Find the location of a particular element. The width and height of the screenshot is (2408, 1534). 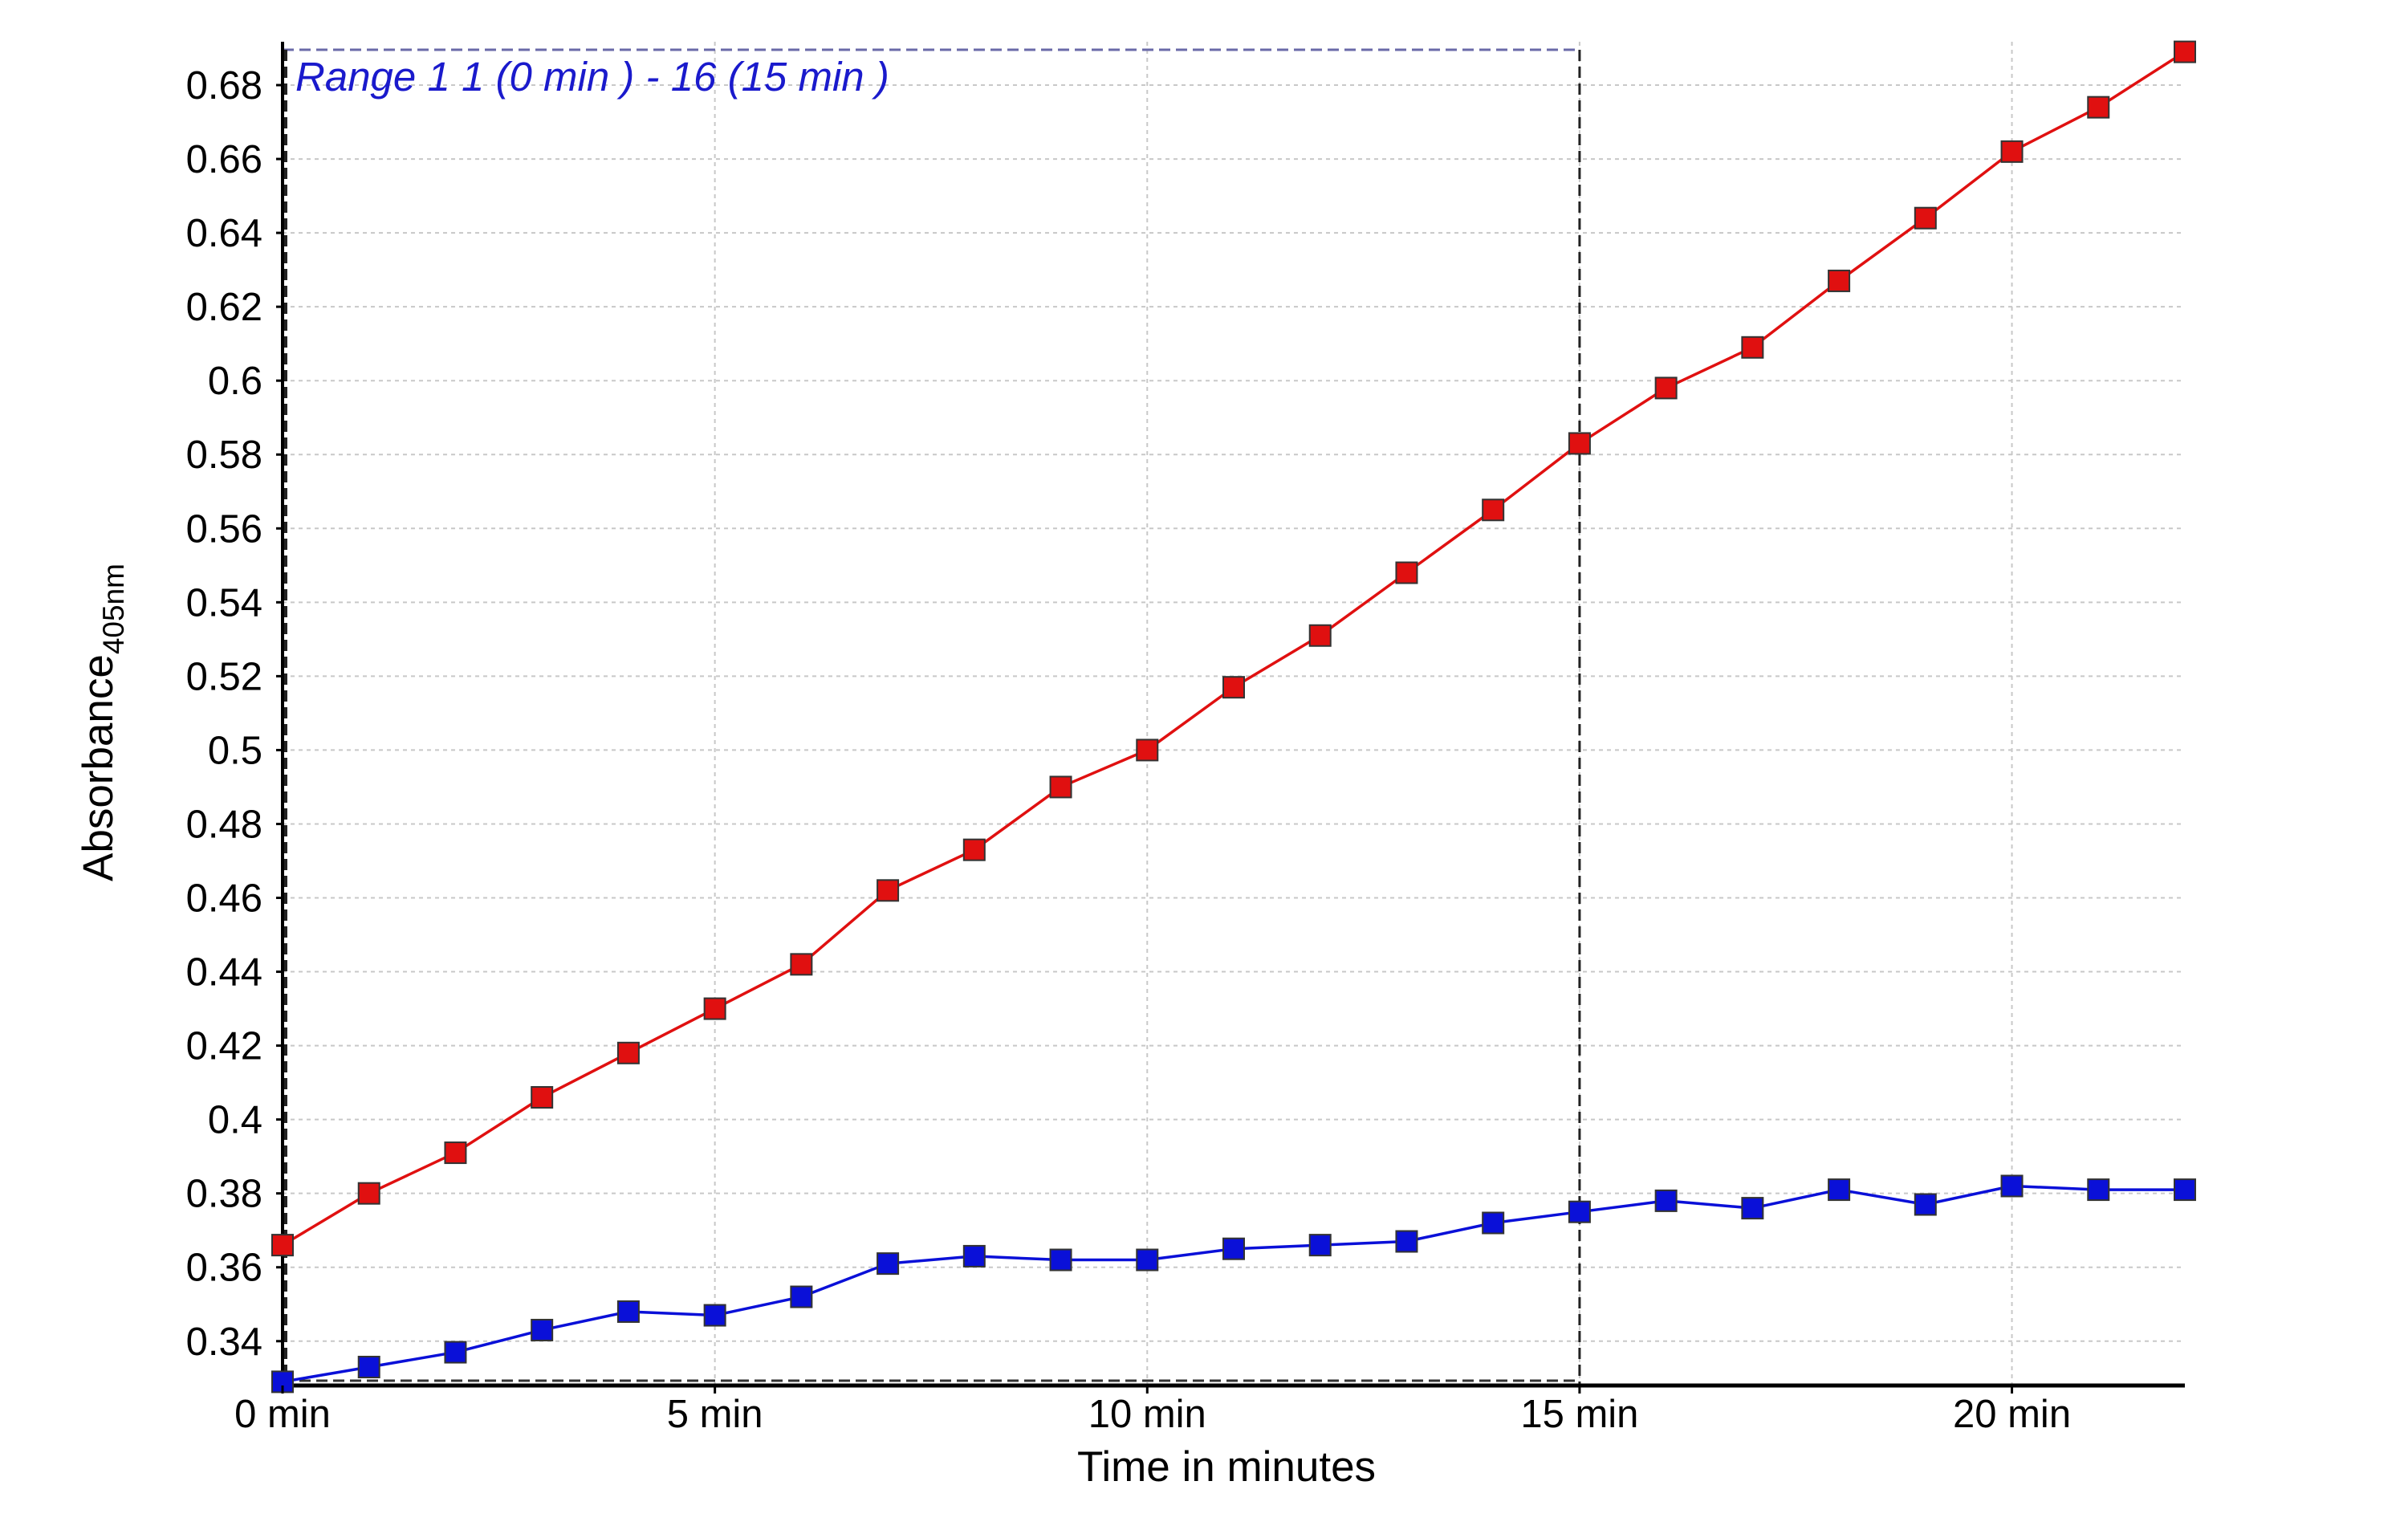

x-tick-label: 0 min is located at coordinates (282, 1414).